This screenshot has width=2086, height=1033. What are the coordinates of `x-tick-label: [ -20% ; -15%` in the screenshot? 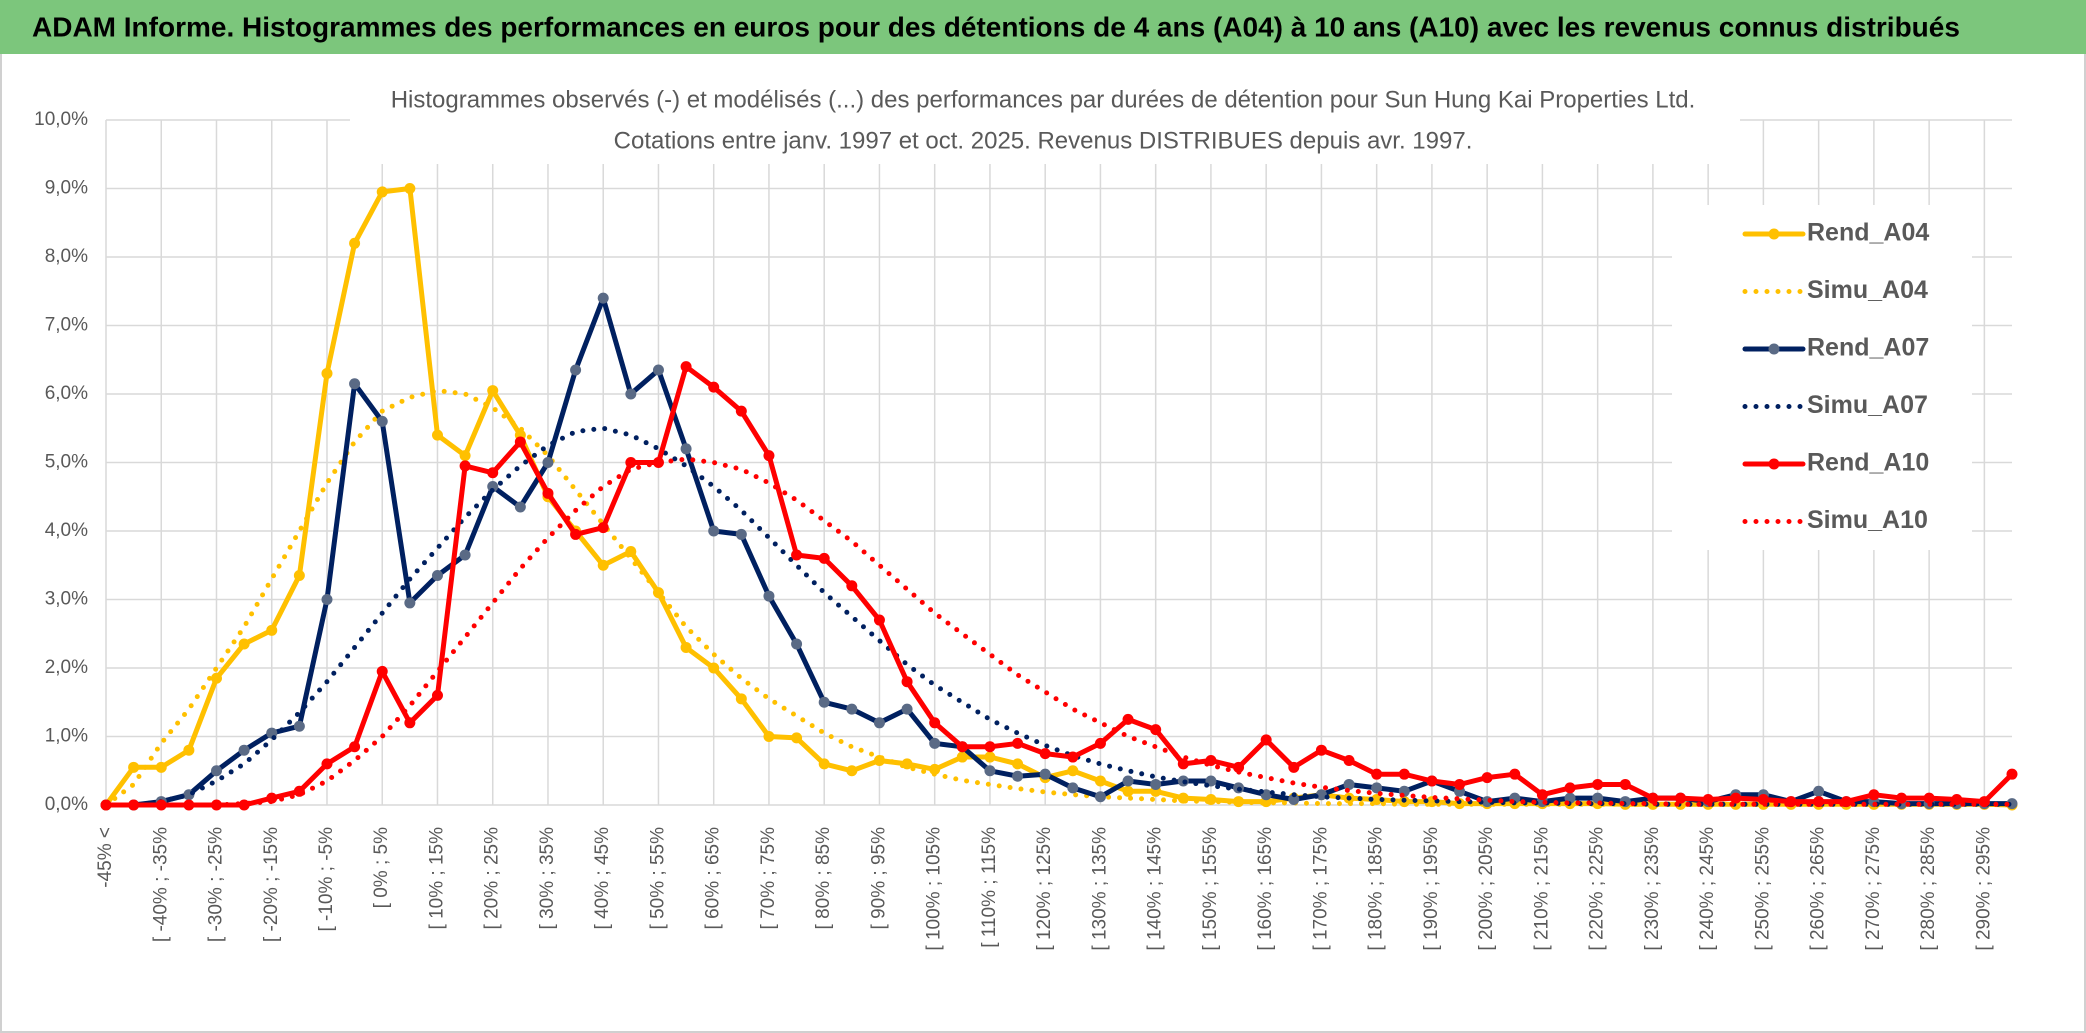 It's located at (271, 884).